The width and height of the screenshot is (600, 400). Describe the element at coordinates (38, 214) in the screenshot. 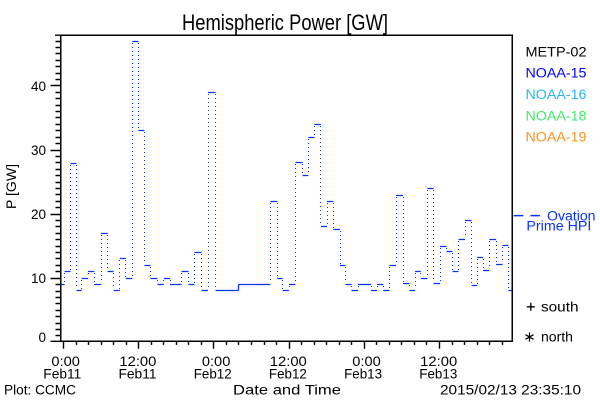

I see `svg-text: 20` at that location.